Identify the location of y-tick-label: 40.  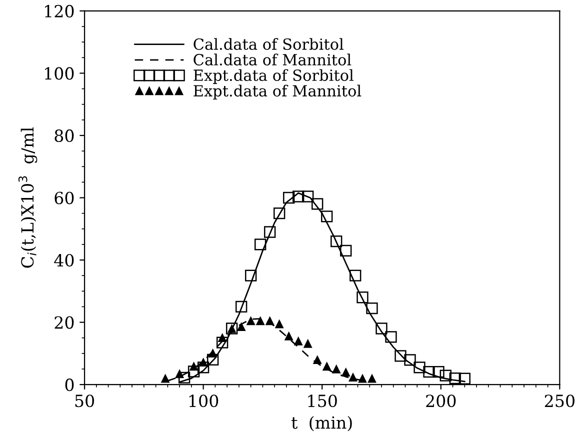
(64, 260).